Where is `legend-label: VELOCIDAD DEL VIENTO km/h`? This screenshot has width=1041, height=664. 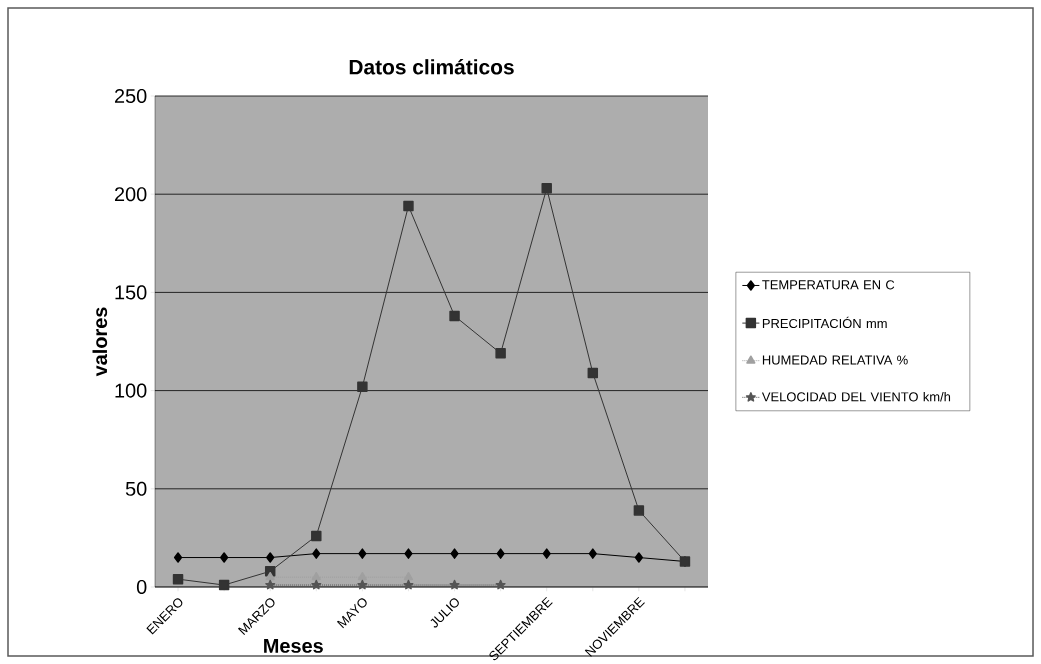
legend-label: VELOCIDAD DEL VIENTO km/h is located at coordinates (856, 396).